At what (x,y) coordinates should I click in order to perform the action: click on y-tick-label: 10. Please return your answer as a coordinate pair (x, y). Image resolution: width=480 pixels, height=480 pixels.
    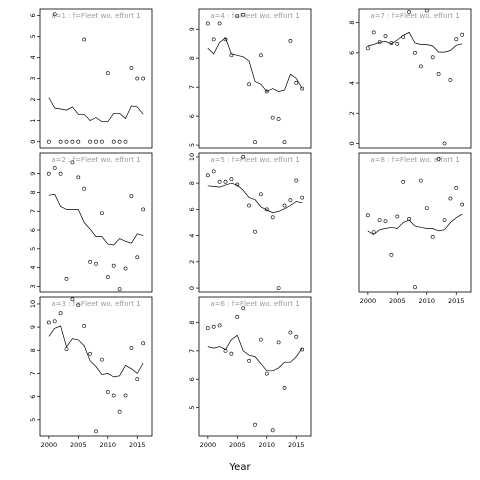
    Looking at the image, I should click on (192, 157).